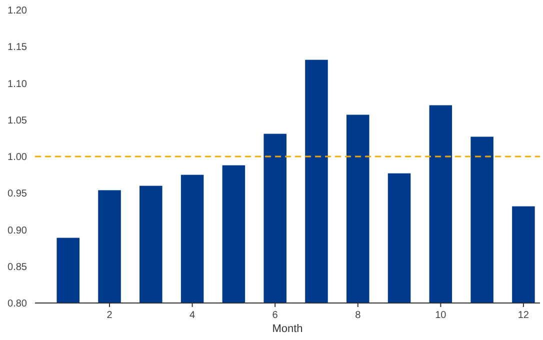 The image size is (543, 340). Describe the element at coordinates (18, 267) in the screenshot. I see `y-tick-label: 0.85` at that location.